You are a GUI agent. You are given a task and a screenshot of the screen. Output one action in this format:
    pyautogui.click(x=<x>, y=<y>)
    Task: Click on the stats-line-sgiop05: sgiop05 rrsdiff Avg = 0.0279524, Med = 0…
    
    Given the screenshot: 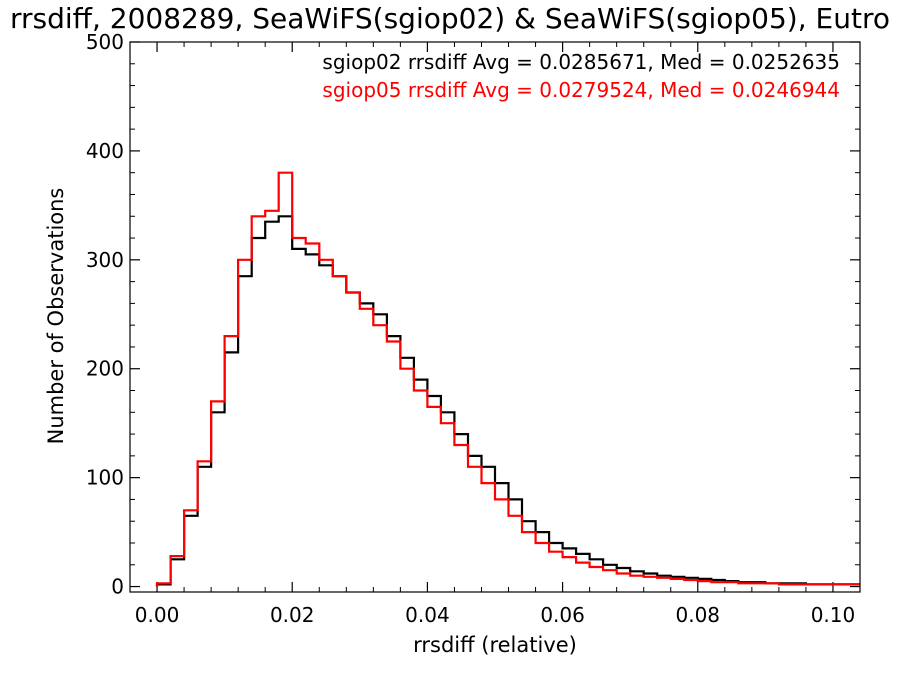 What is the action you would take?
    pyautogui.click(x=581, y=90)
    